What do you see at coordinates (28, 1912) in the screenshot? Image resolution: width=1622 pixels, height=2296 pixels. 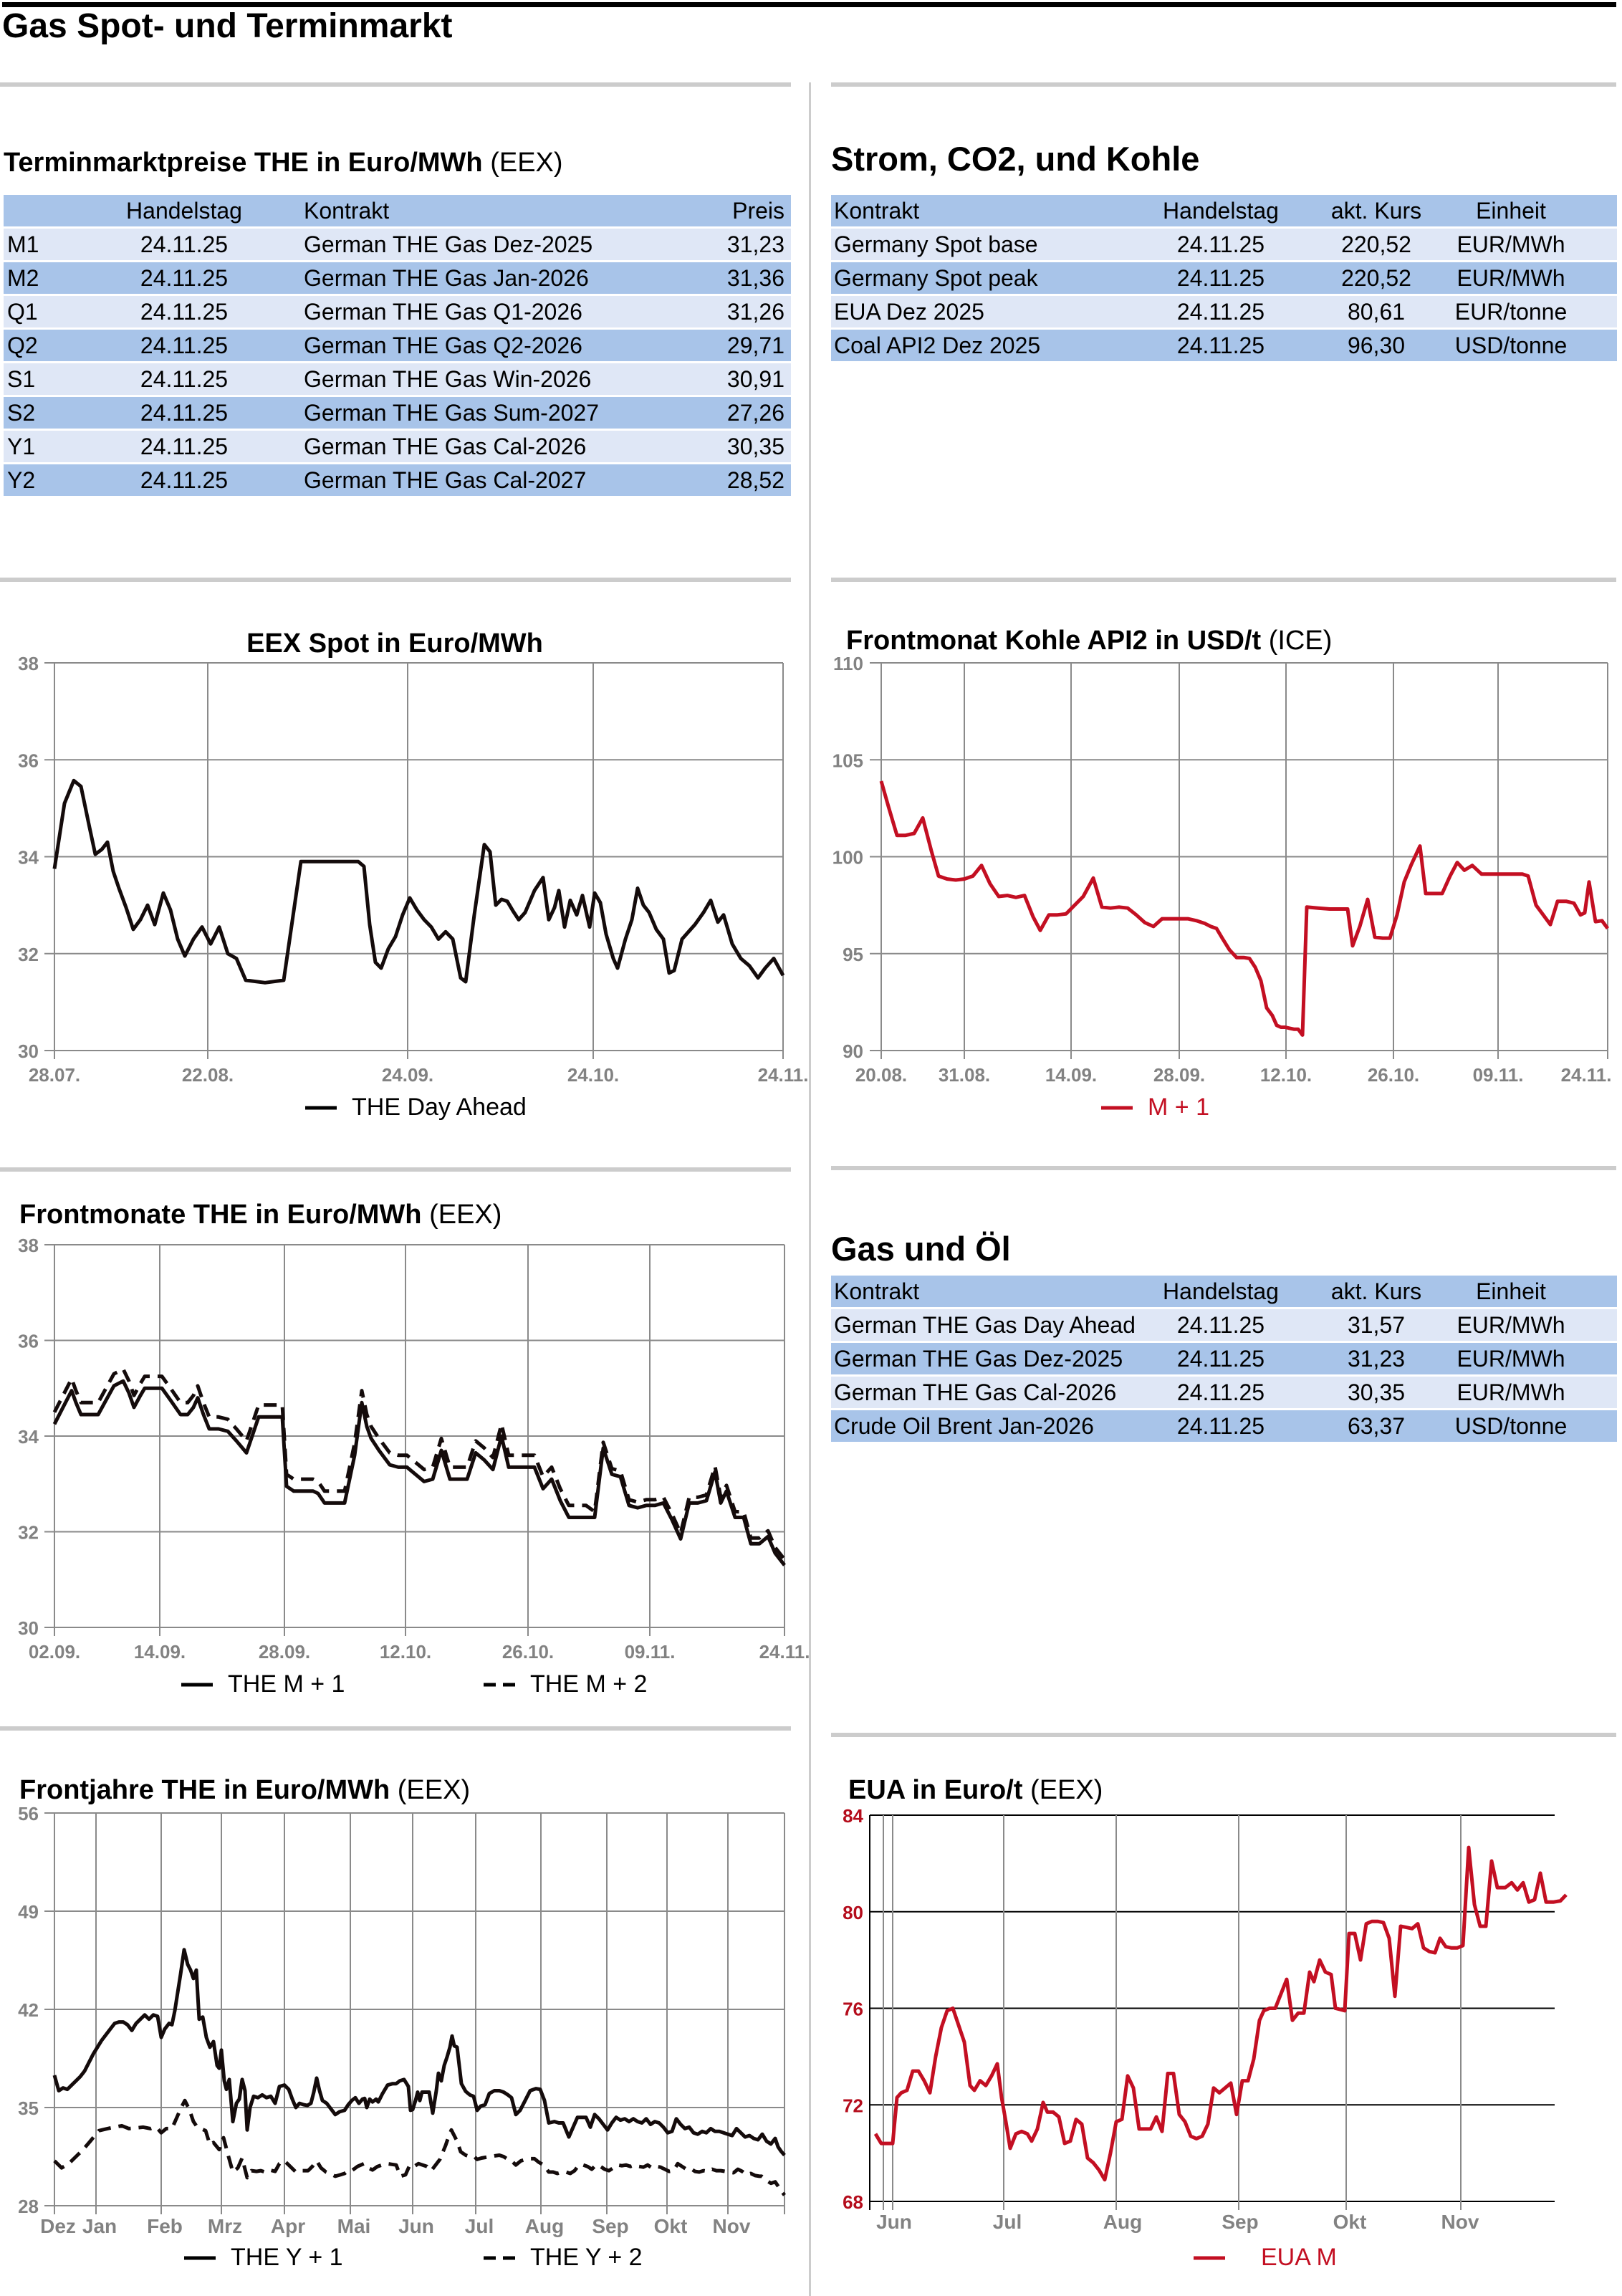 I see `svg-text: 49` at bounding box center [28, 1912].